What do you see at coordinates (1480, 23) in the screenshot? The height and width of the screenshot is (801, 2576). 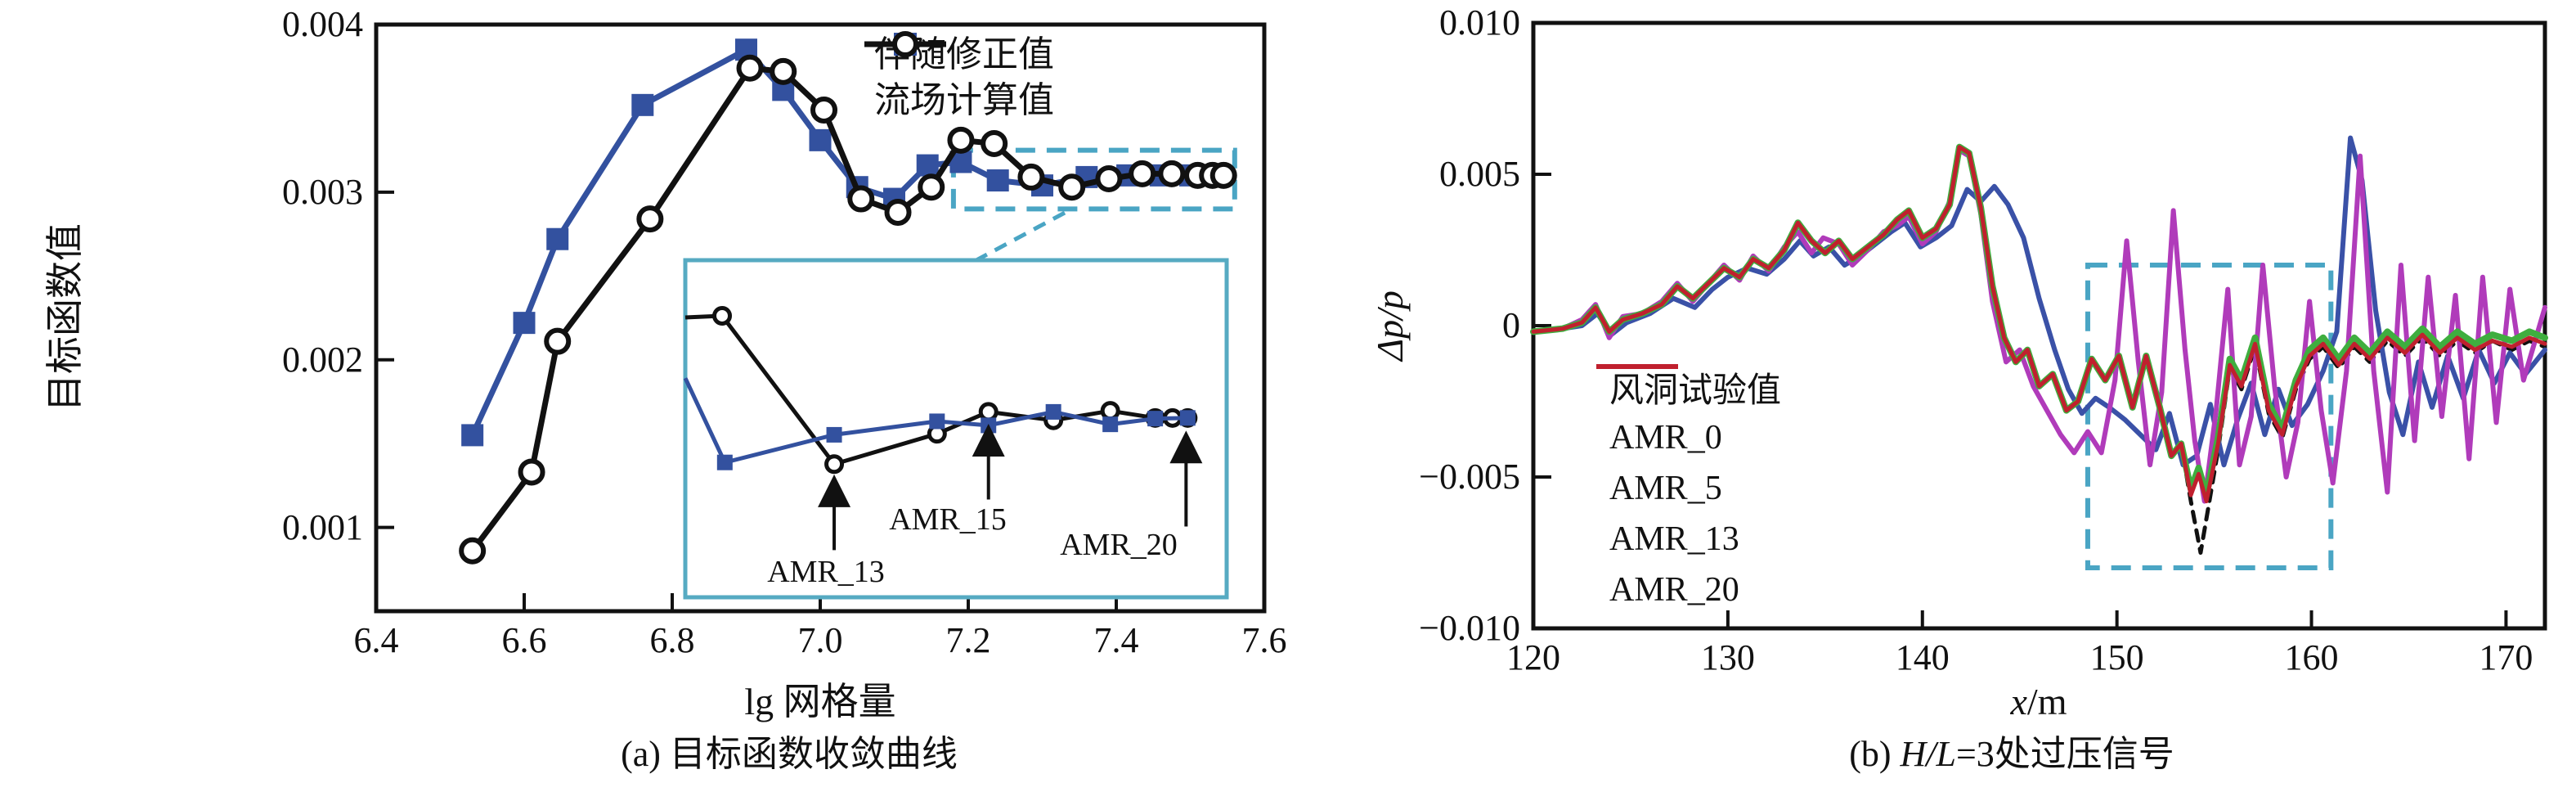 I see `y-tick-label: 0.010` at bounding box center [1480, 23].